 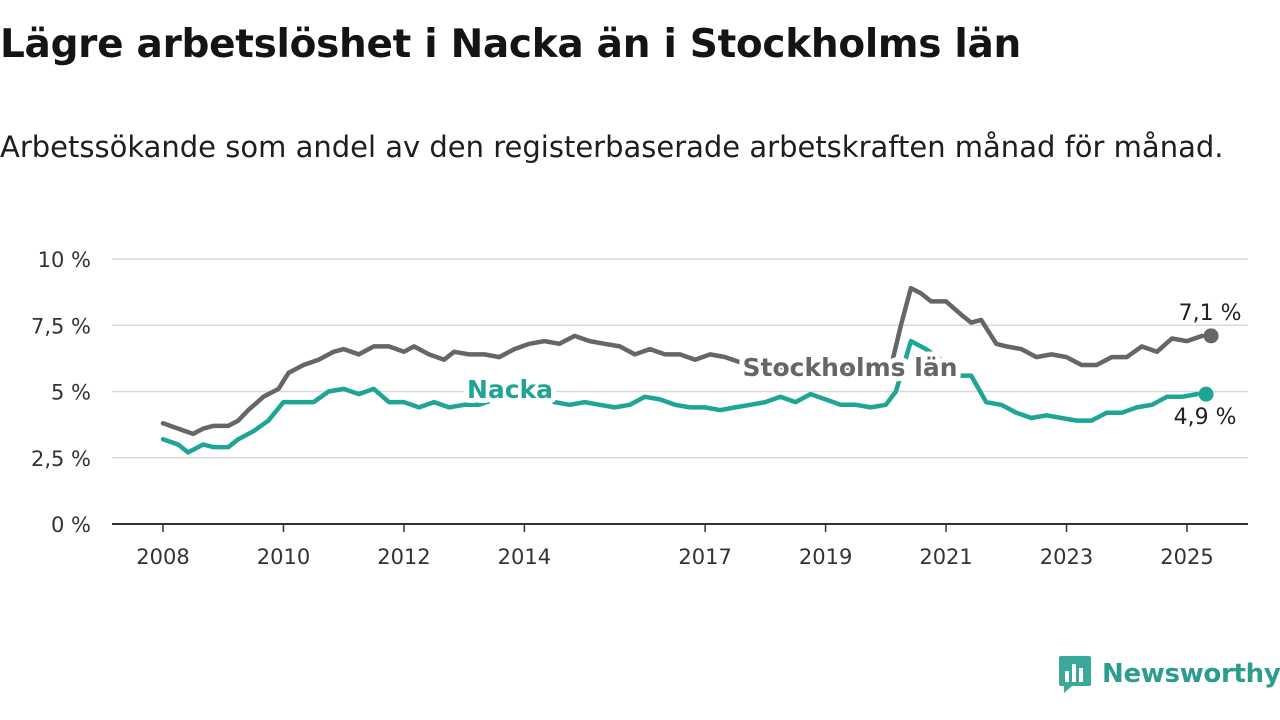 What do you see at coordinates (61, 459) in the screenshot?
I see `y-tick-label: 2,5 %` at bounding box center [61, 459].